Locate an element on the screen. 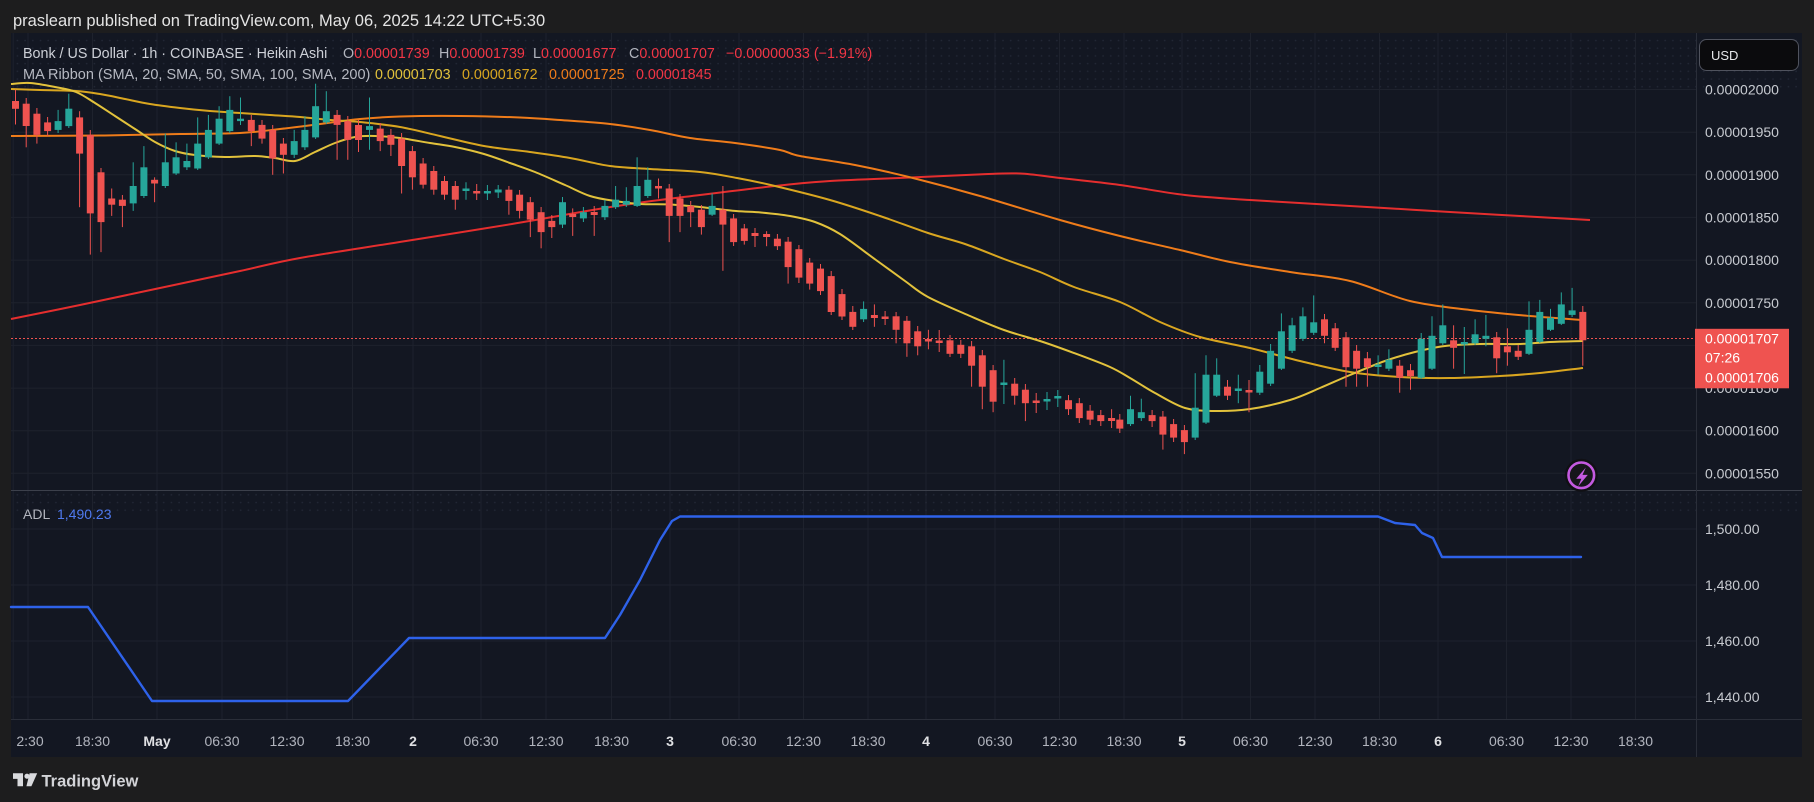  svg-text: 0.00002000 is located at coordinates (1742, 90).